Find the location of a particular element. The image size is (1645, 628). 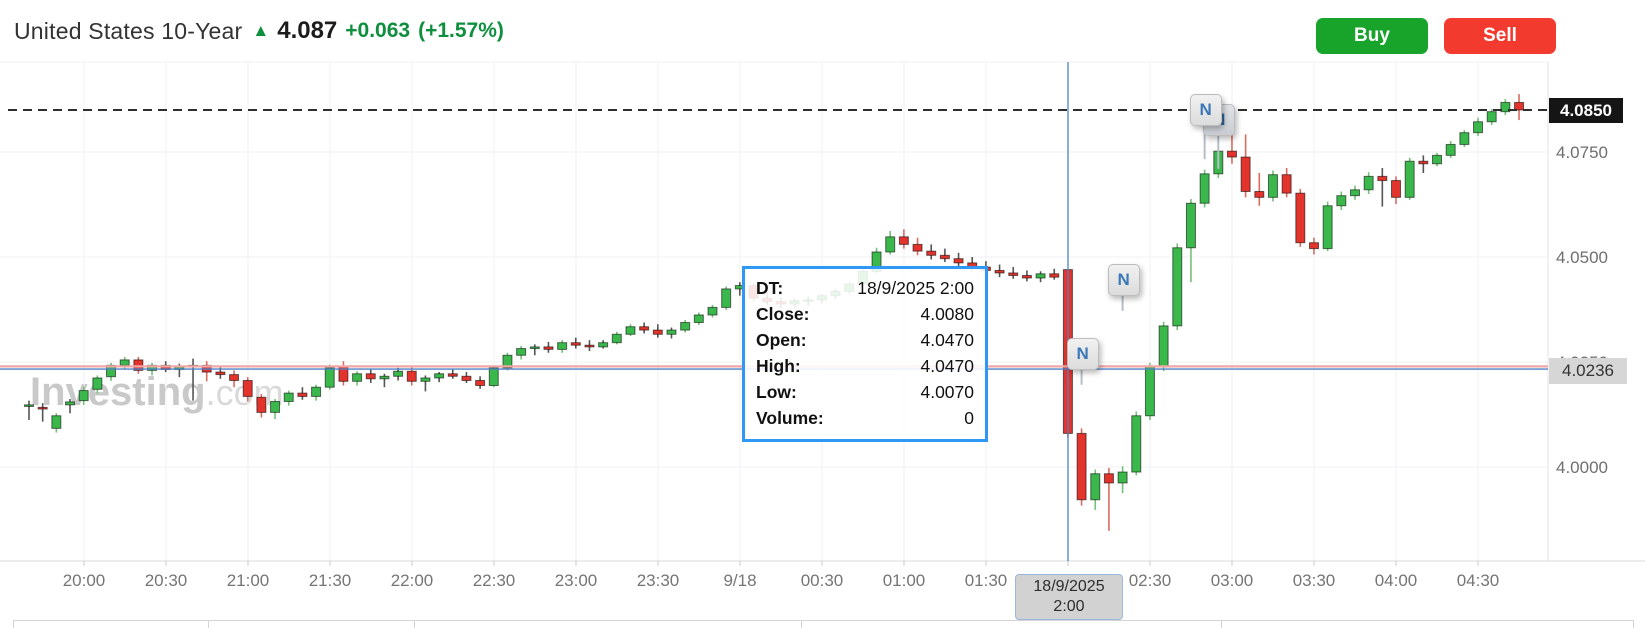

time-tick-label: 01:00 is located at coordinates (904, 580).